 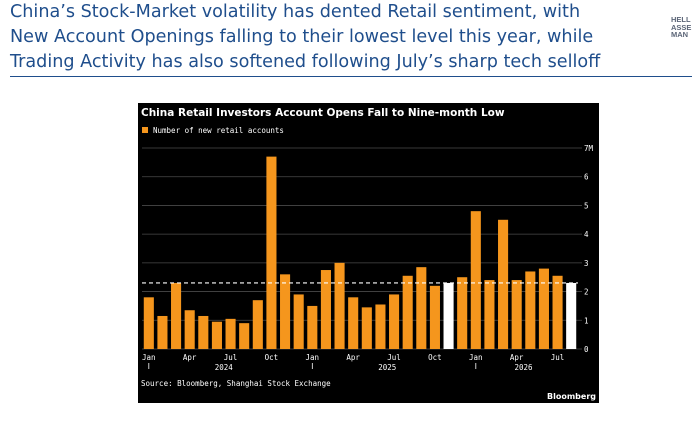 I want to click on y-tick-label: 7M, so click(x=589, y=148).